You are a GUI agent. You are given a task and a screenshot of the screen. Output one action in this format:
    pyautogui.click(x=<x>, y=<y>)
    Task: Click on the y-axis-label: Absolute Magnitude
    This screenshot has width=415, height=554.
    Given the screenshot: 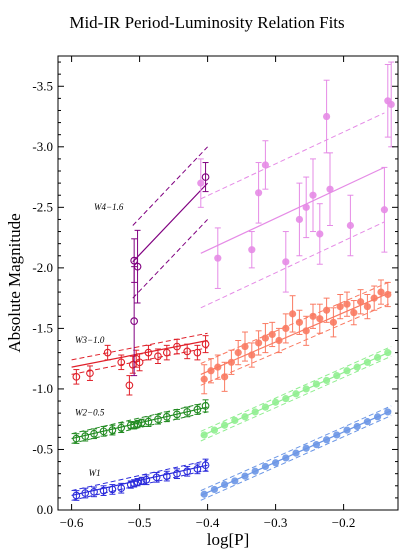 What is the action you would take?
    pyautogui.click(x=14, y=282)
    